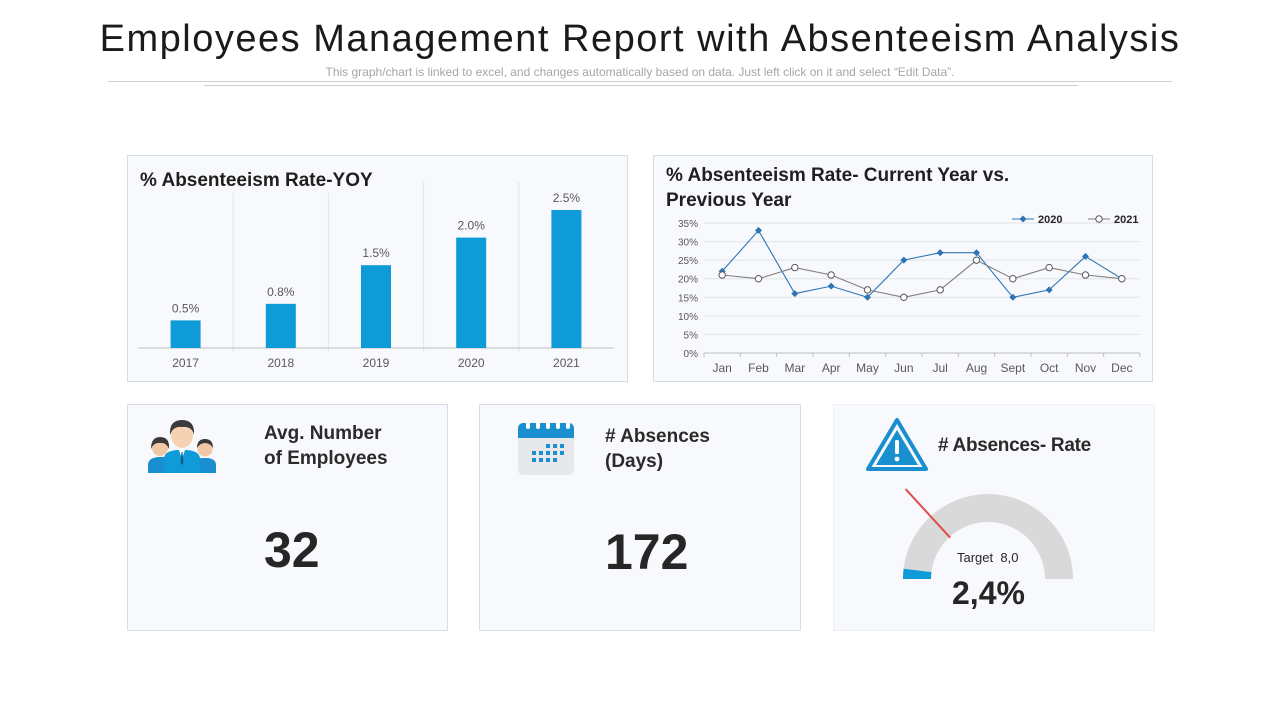 Image resolution: width=1280 pixels, height=720 pixels. Describe the element at coordinates (256, 180) in the screenshot. I see `yoy-chart-title: % Absenteeism Rate-YOY` at that location.